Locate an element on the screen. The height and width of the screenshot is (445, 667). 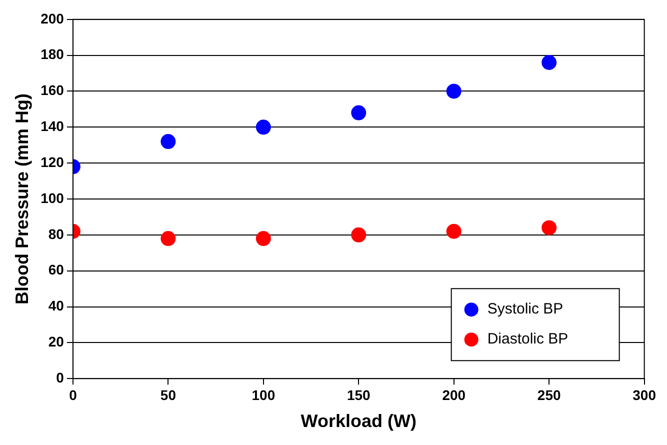
y-tick-label: 100 is located at coordinates (52, 198).